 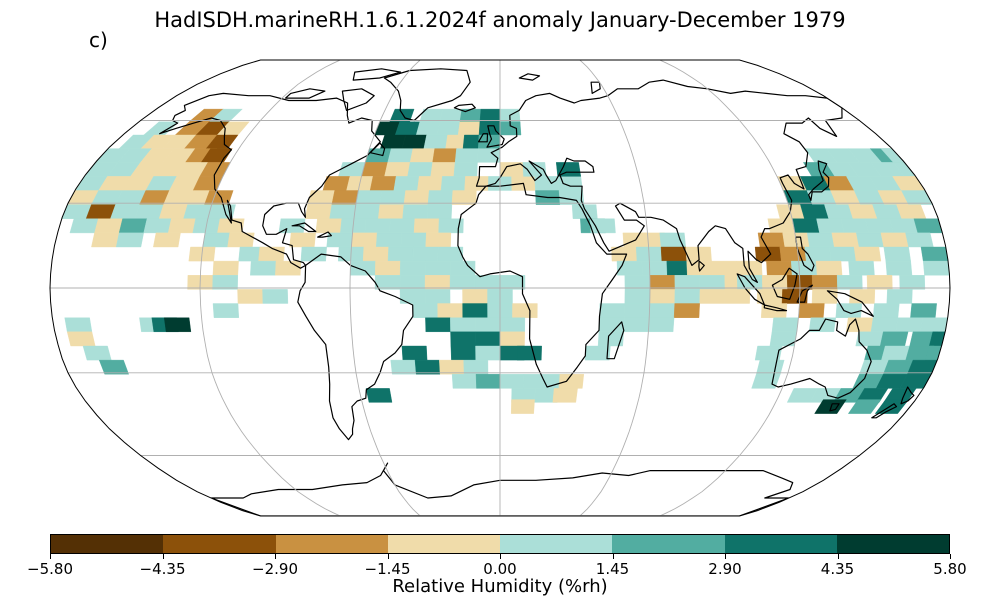 What do you see at coordinates (162, 569) in the screenshot?
I see `colorbar-tick-label: −4.35` at bounding box center [162, 569].